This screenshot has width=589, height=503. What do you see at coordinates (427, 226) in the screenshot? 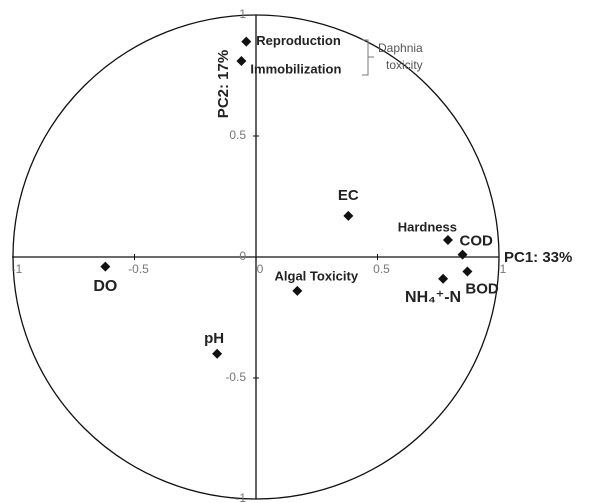
I see `point-label: Hardness` at bounding box center [427, 226].